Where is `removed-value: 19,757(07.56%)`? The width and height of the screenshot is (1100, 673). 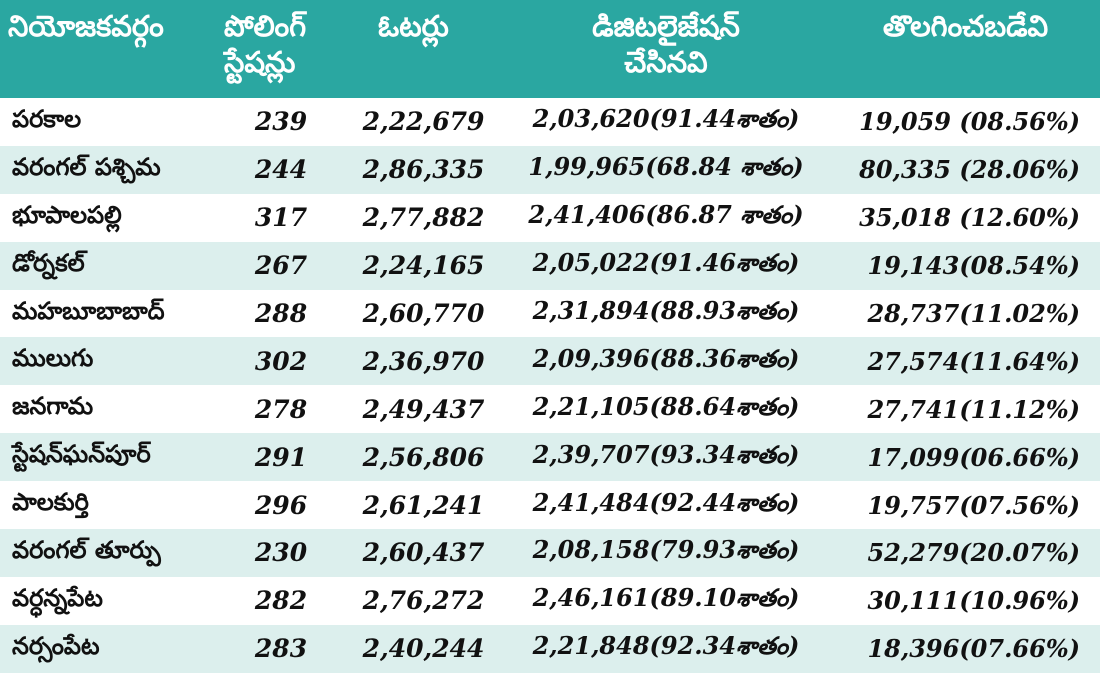 removed-value: 19,757(07.56%) is located at coordinates (973, 505).